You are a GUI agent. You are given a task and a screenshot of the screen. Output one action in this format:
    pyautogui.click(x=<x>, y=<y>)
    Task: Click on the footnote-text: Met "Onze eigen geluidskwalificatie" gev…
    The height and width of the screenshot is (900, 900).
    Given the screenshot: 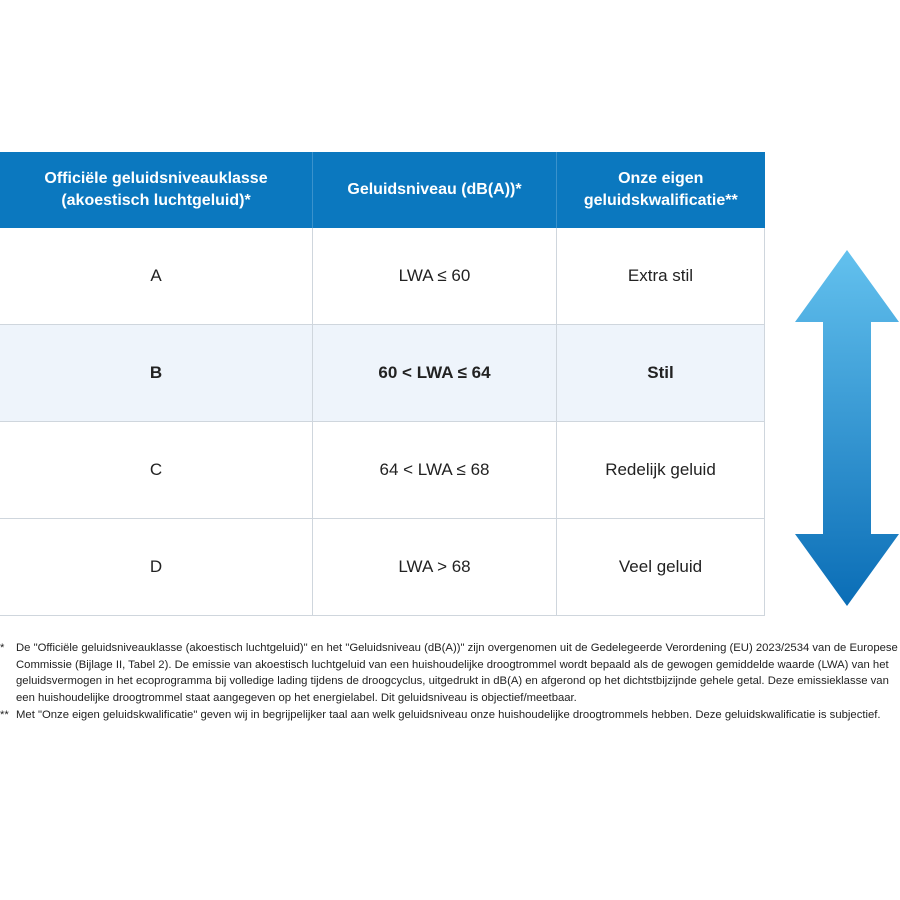 What is the action you would take?
    pyautogui.click(x=448, y=714)
    